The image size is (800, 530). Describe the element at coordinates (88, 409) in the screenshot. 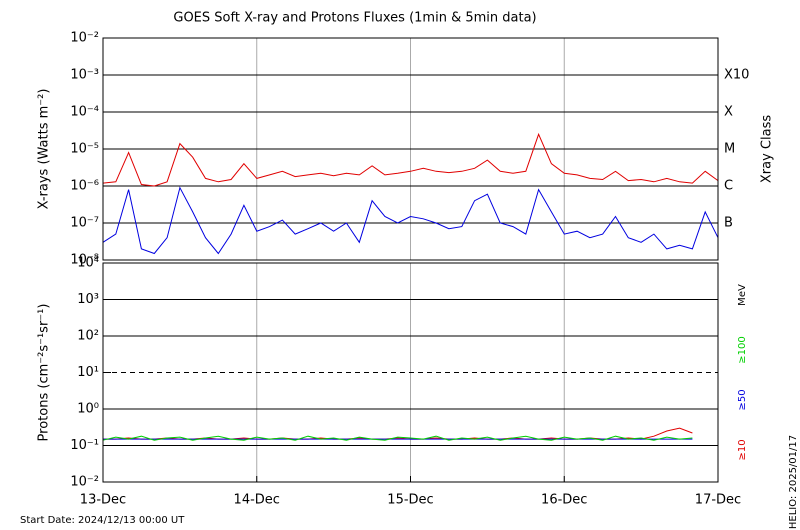

I see `y-tick-label: 10⁰` at that location.